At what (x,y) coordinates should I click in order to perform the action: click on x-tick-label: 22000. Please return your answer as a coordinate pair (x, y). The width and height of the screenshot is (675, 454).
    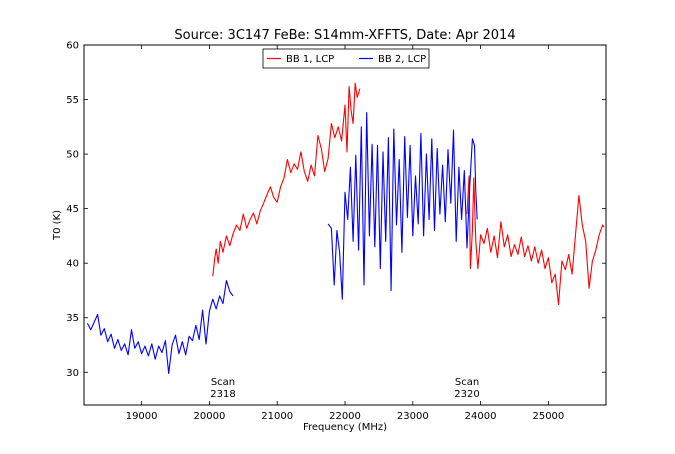
    Looking at the image, I should click on (345, 416).